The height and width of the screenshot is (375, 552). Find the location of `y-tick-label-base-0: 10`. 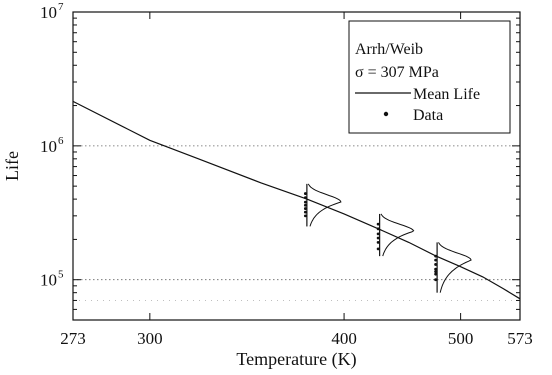

y-tick-label-base-0: 10 is located at coordinates (48, 280).